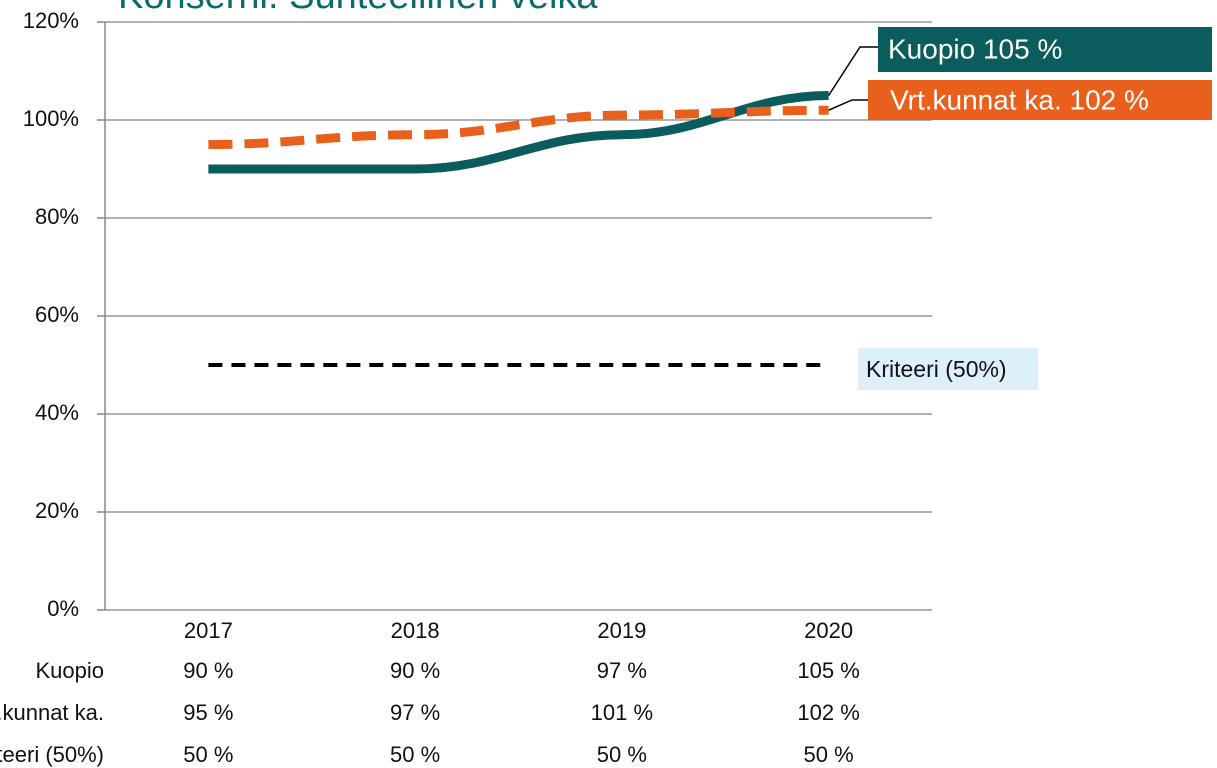 The height and width of the screenshot is (768, 1217). I want to click on y-tick-label: 40%, so click(57, 412).